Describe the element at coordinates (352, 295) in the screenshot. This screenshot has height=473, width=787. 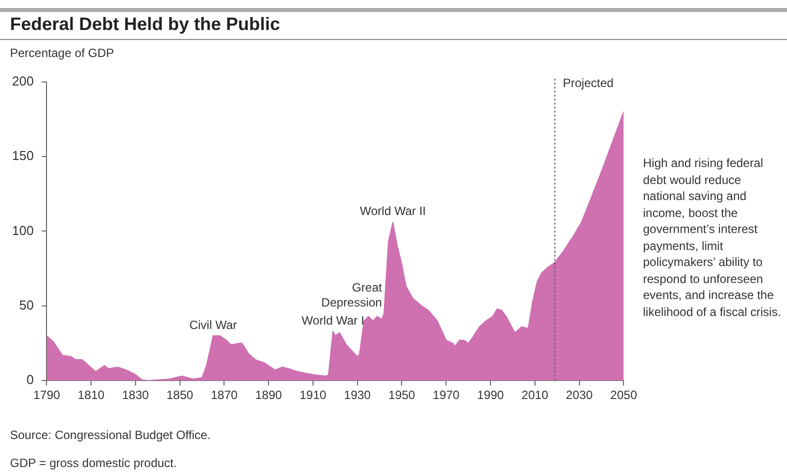
I see `annotation: Great Depression` at that location.